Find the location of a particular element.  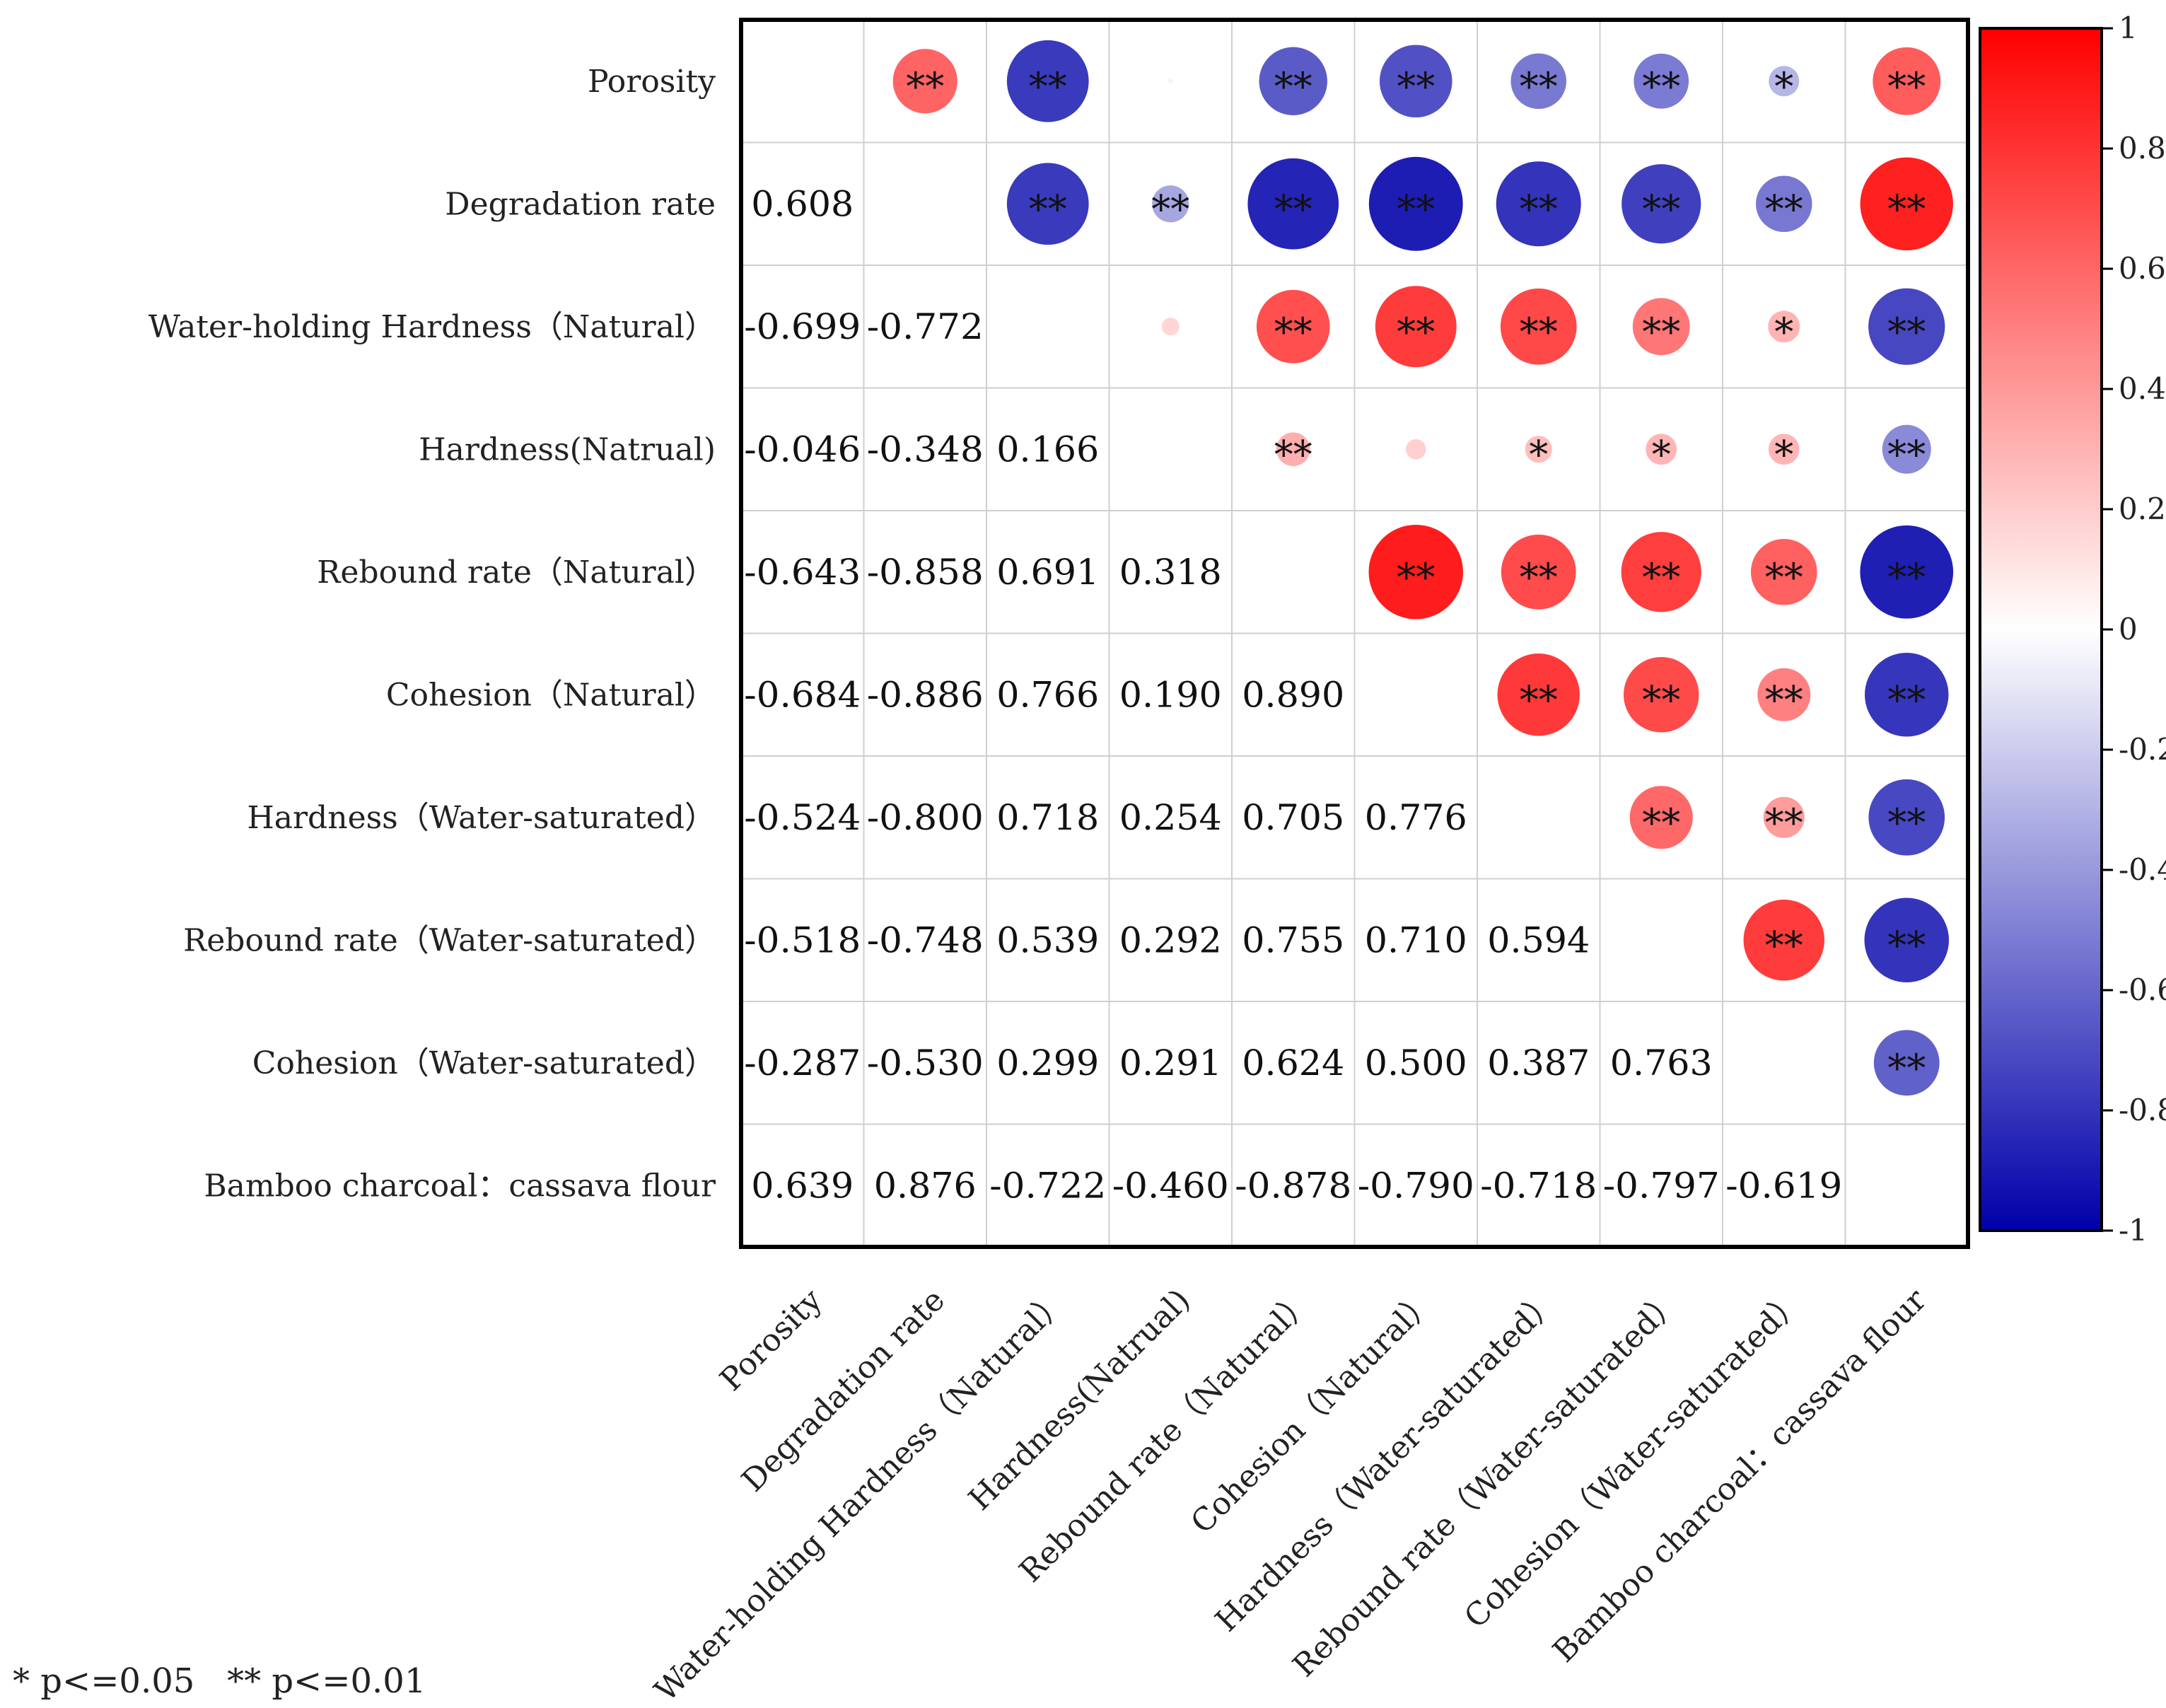

correlation-value: 0.639 is located at coordinates (802, 1185).